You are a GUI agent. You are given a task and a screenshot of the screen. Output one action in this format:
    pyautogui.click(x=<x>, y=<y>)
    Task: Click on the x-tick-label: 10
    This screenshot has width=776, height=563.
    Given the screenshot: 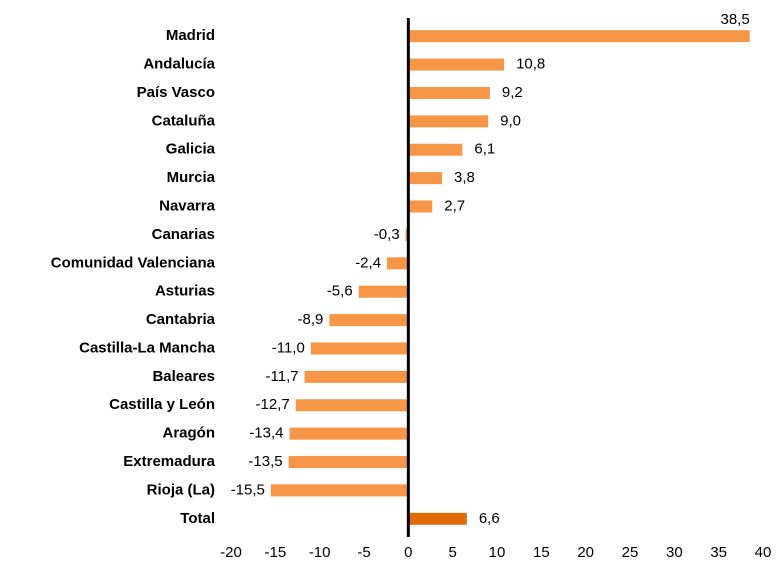 What is the action you would take?
    pyautogui.click(x=497, y=552)
    